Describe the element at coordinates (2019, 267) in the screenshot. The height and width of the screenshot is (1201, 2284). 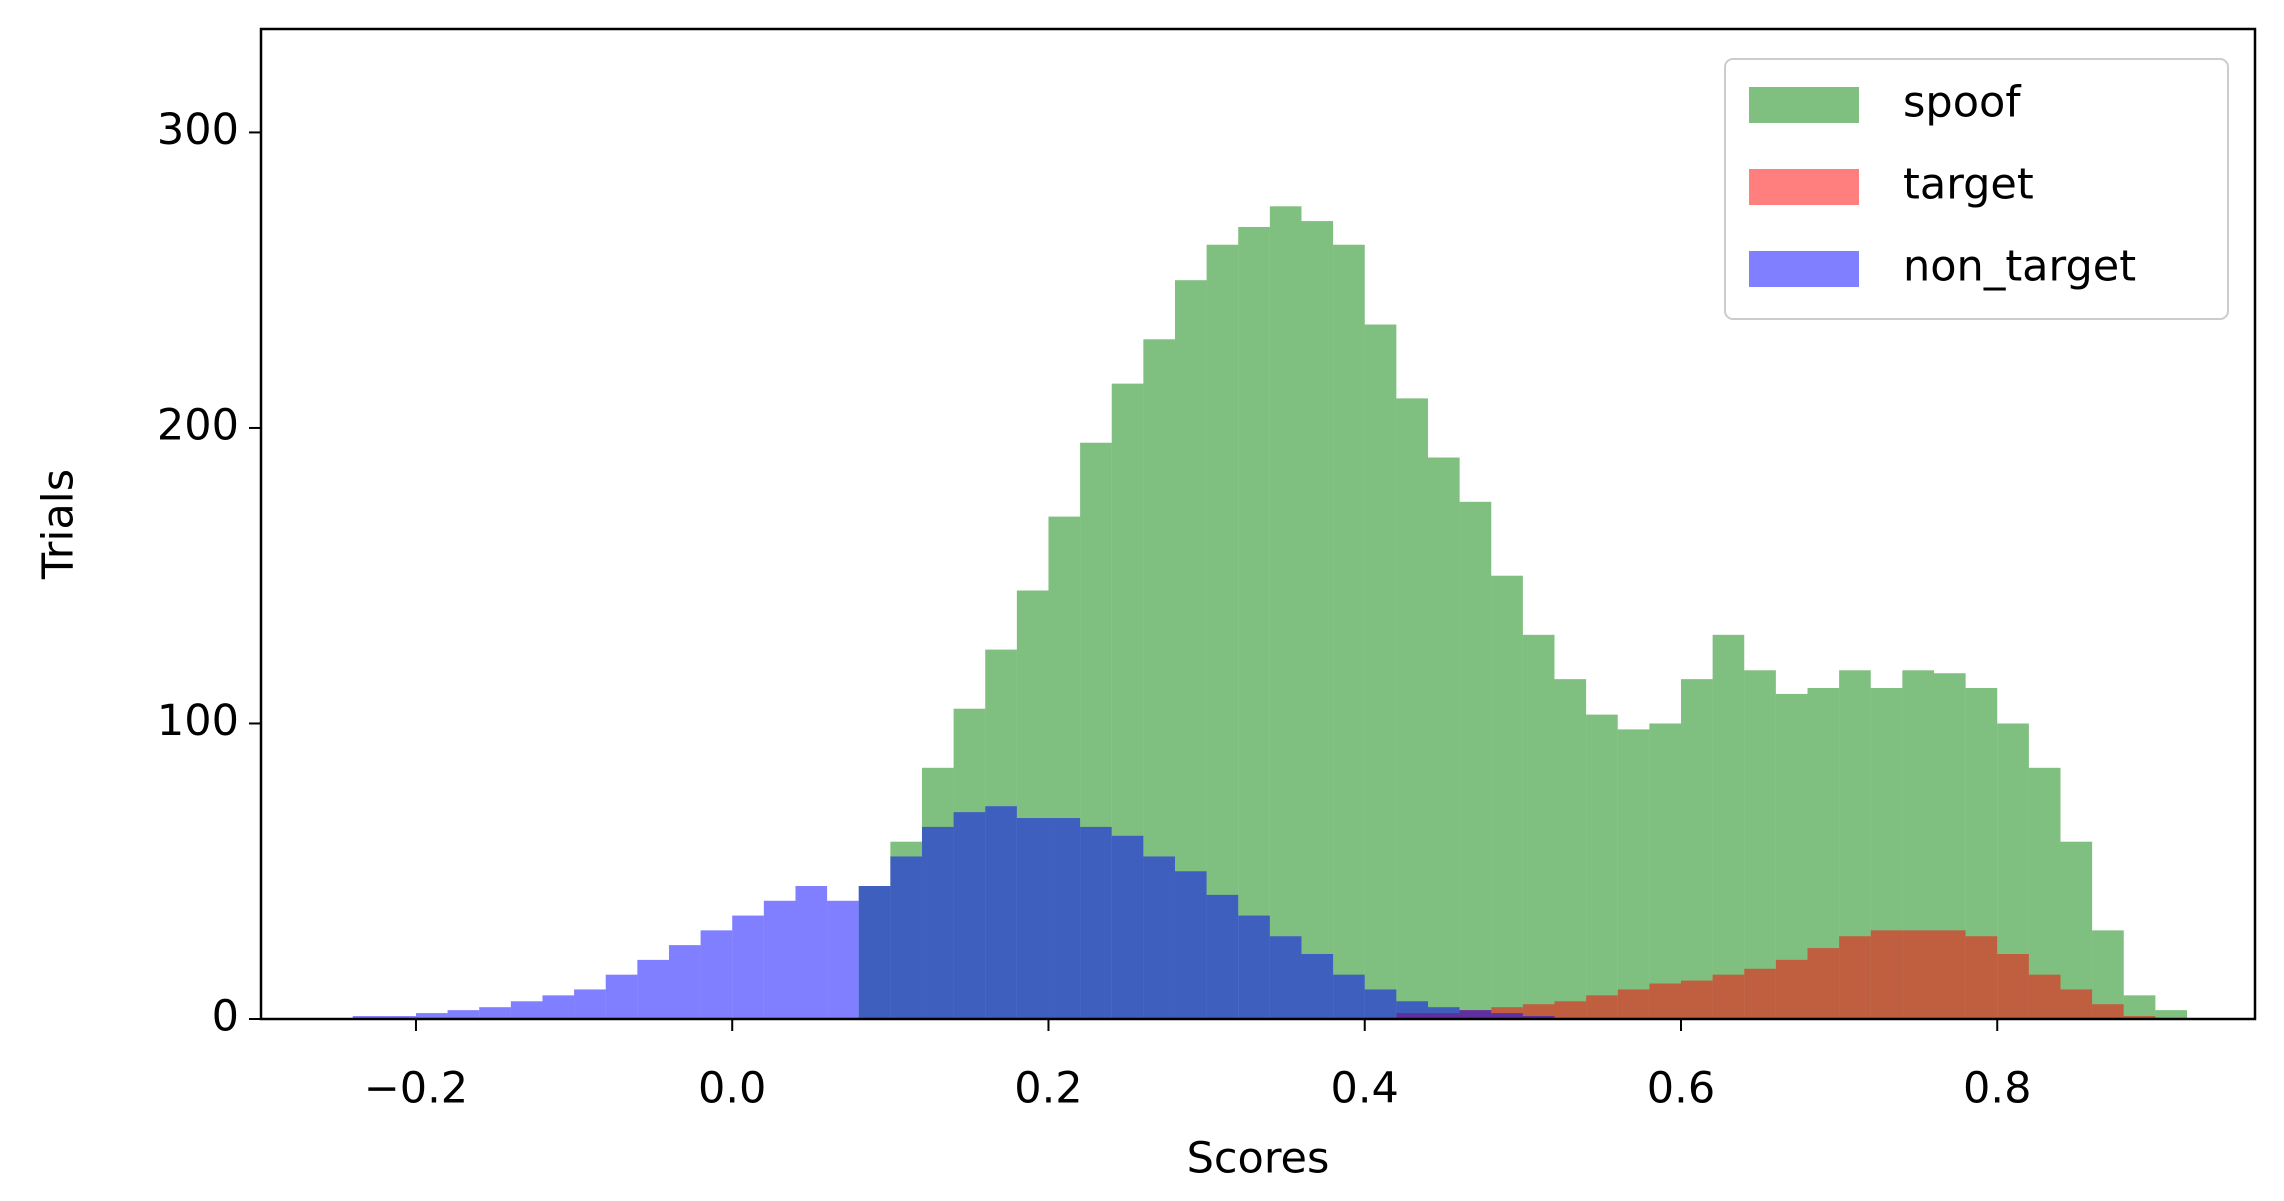
I see `legend-label: non_target` at that location.